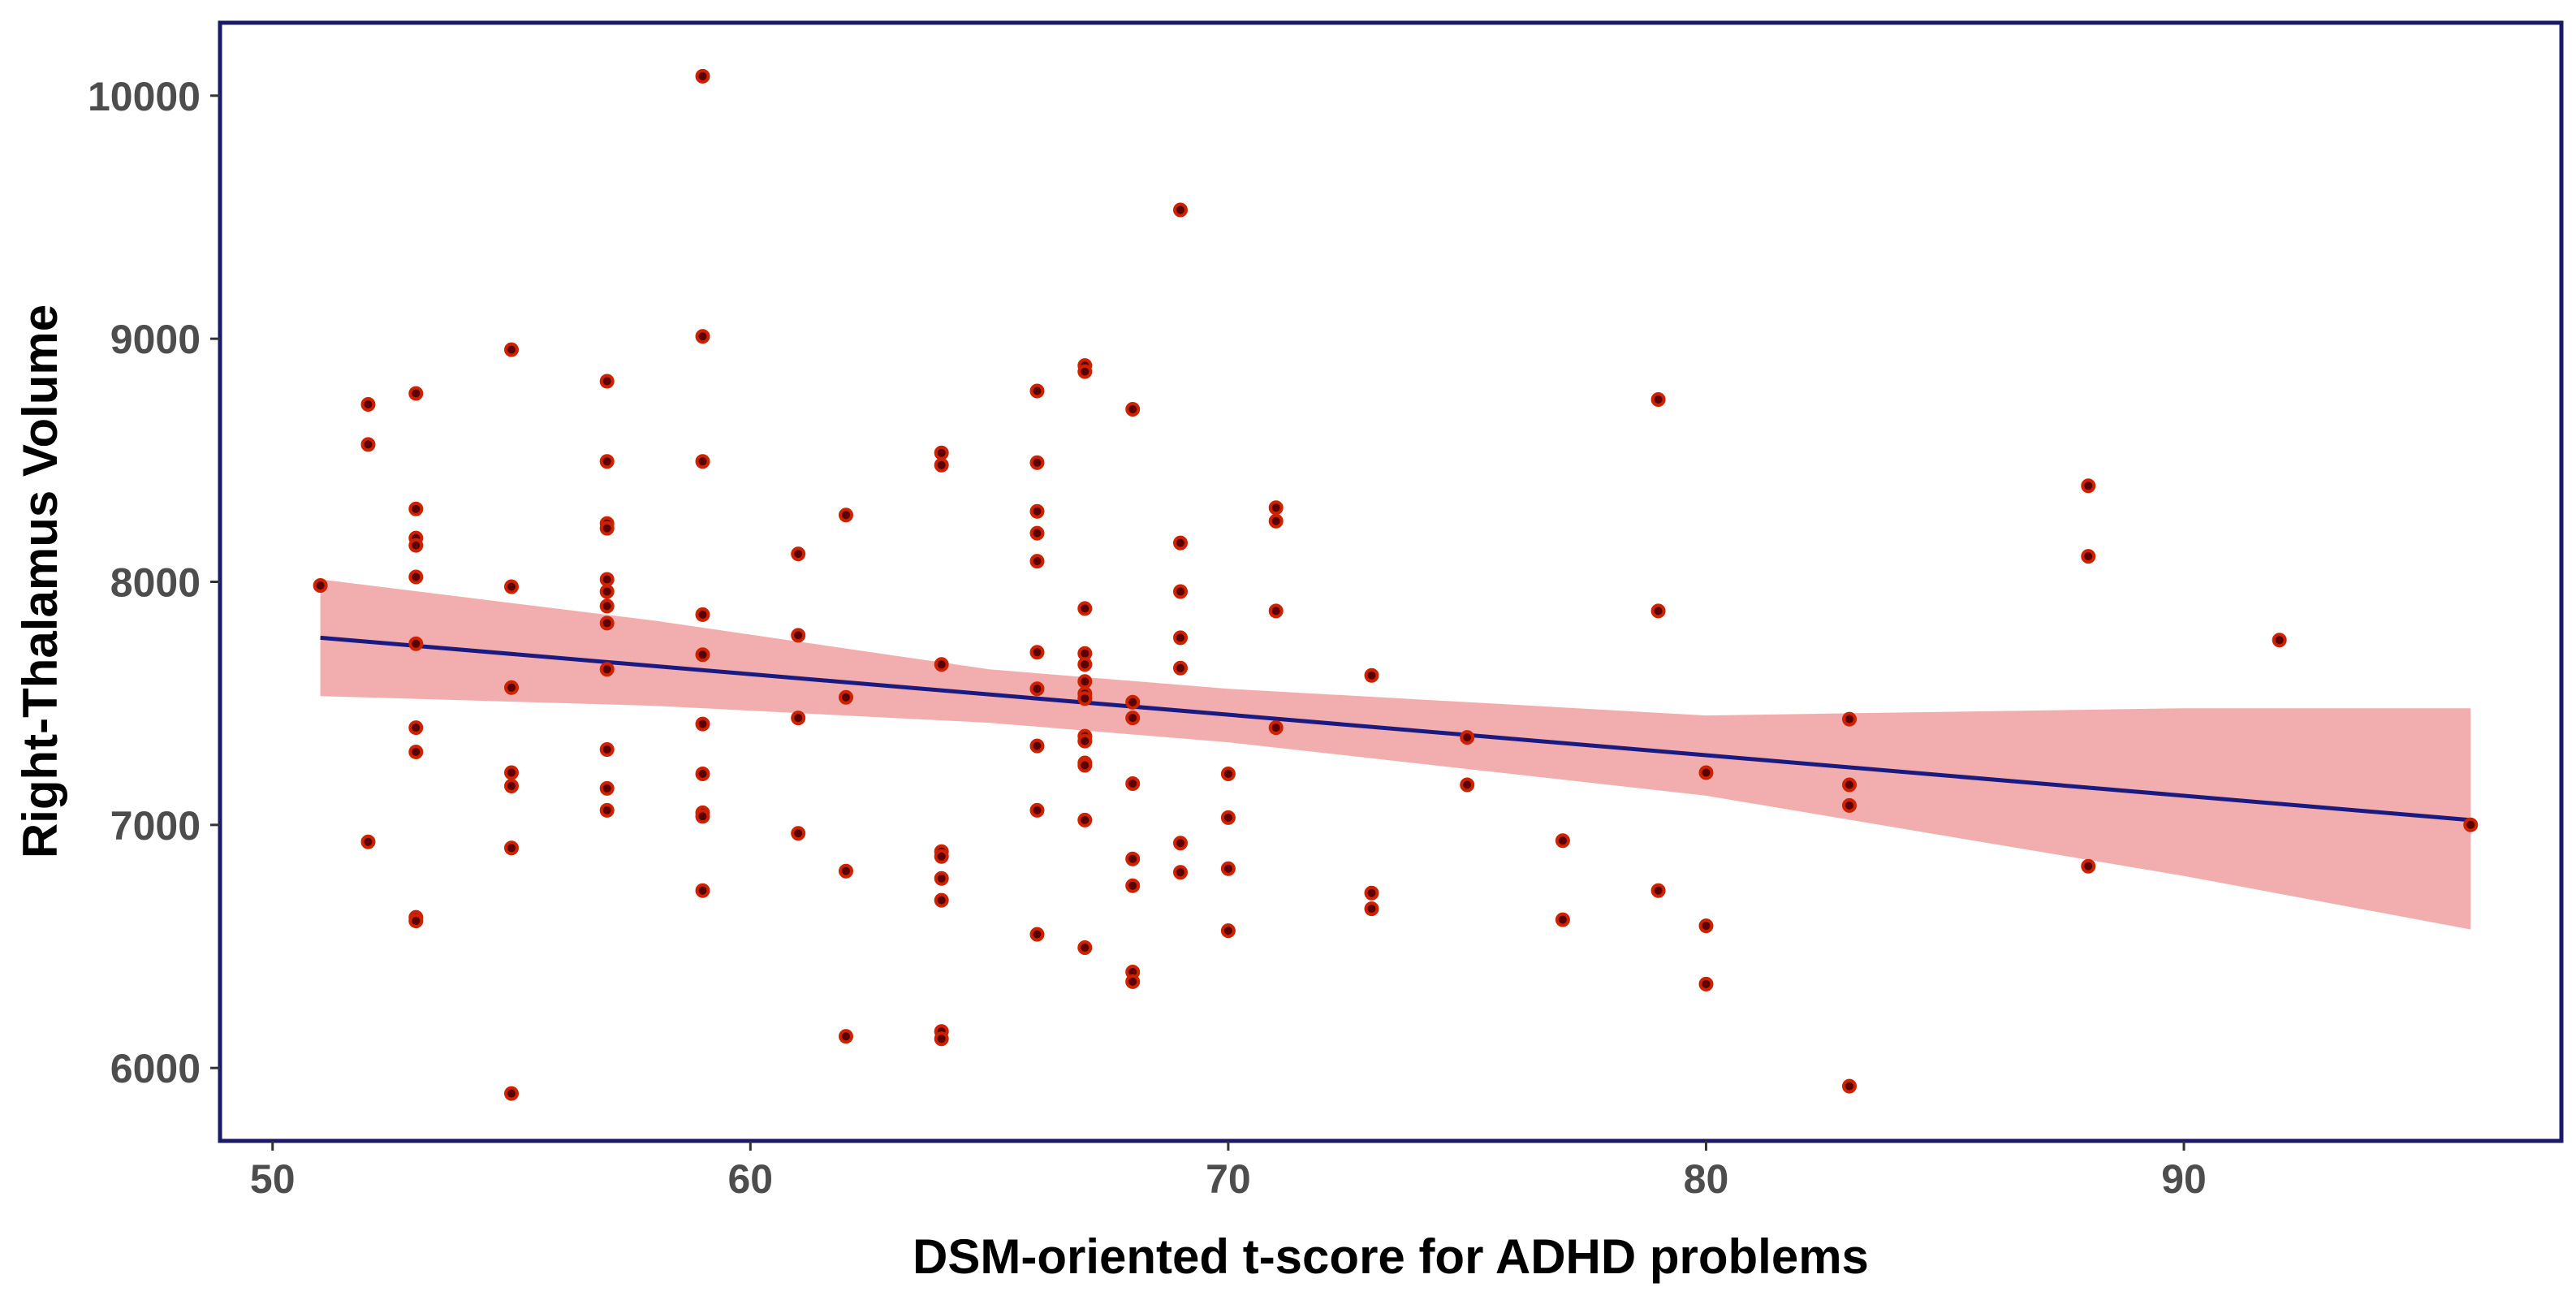 The height and width of the screenshot is (1296, 2576). I want to click on x-tick-label: 50, so click(273, 1179).